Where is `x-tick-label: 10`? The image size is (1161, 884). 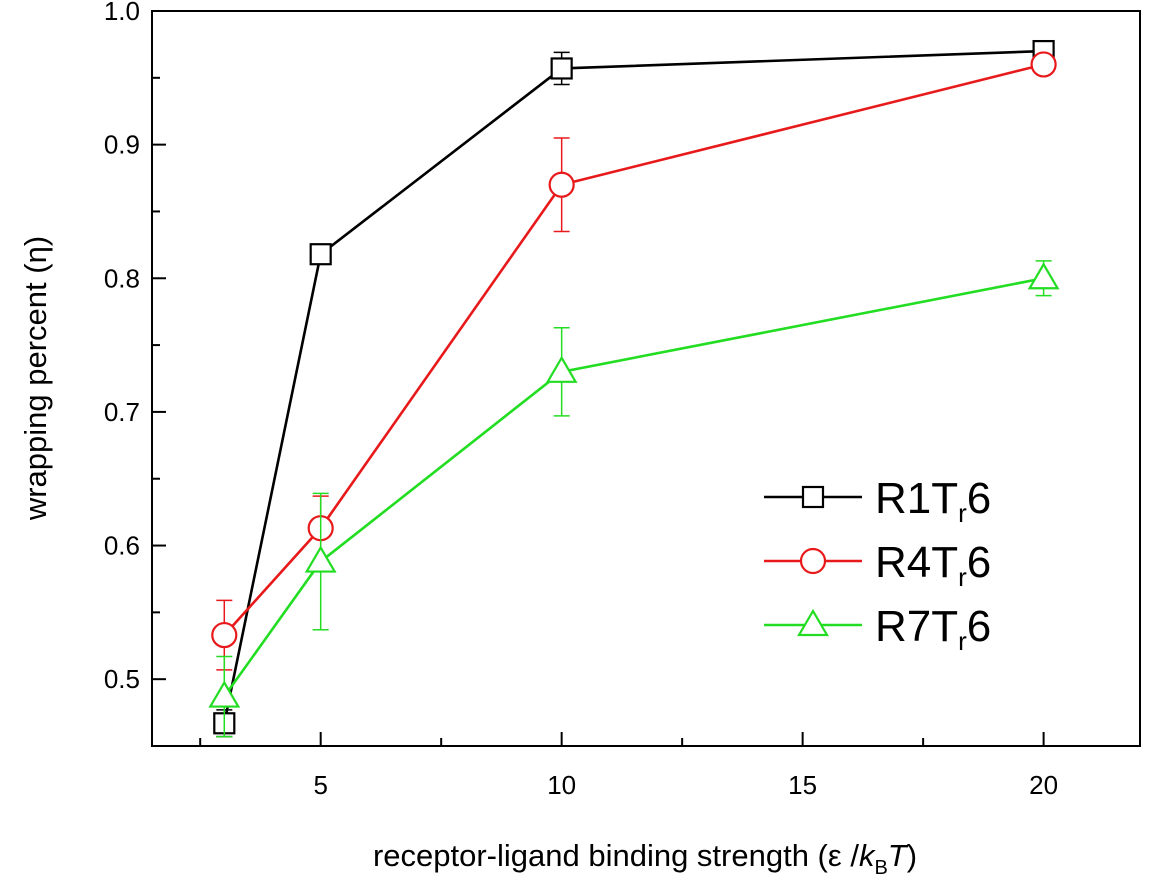 x-tick-label: 10 is located at coordinates (561, 785).